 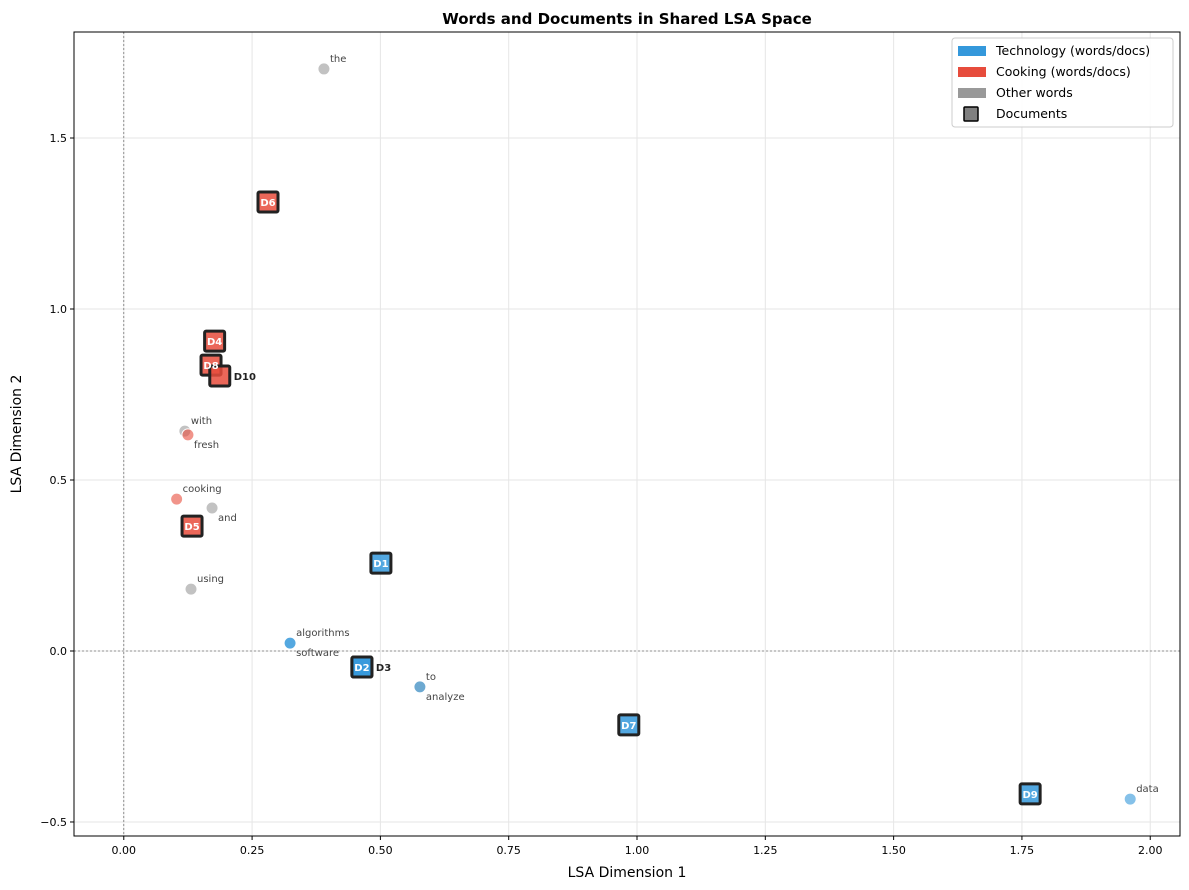 What do you see at coordinates (1063, 71) in the screenshot?
I see `legend-label: Cooking (words/docs)` at bounding box center [1063, 71].